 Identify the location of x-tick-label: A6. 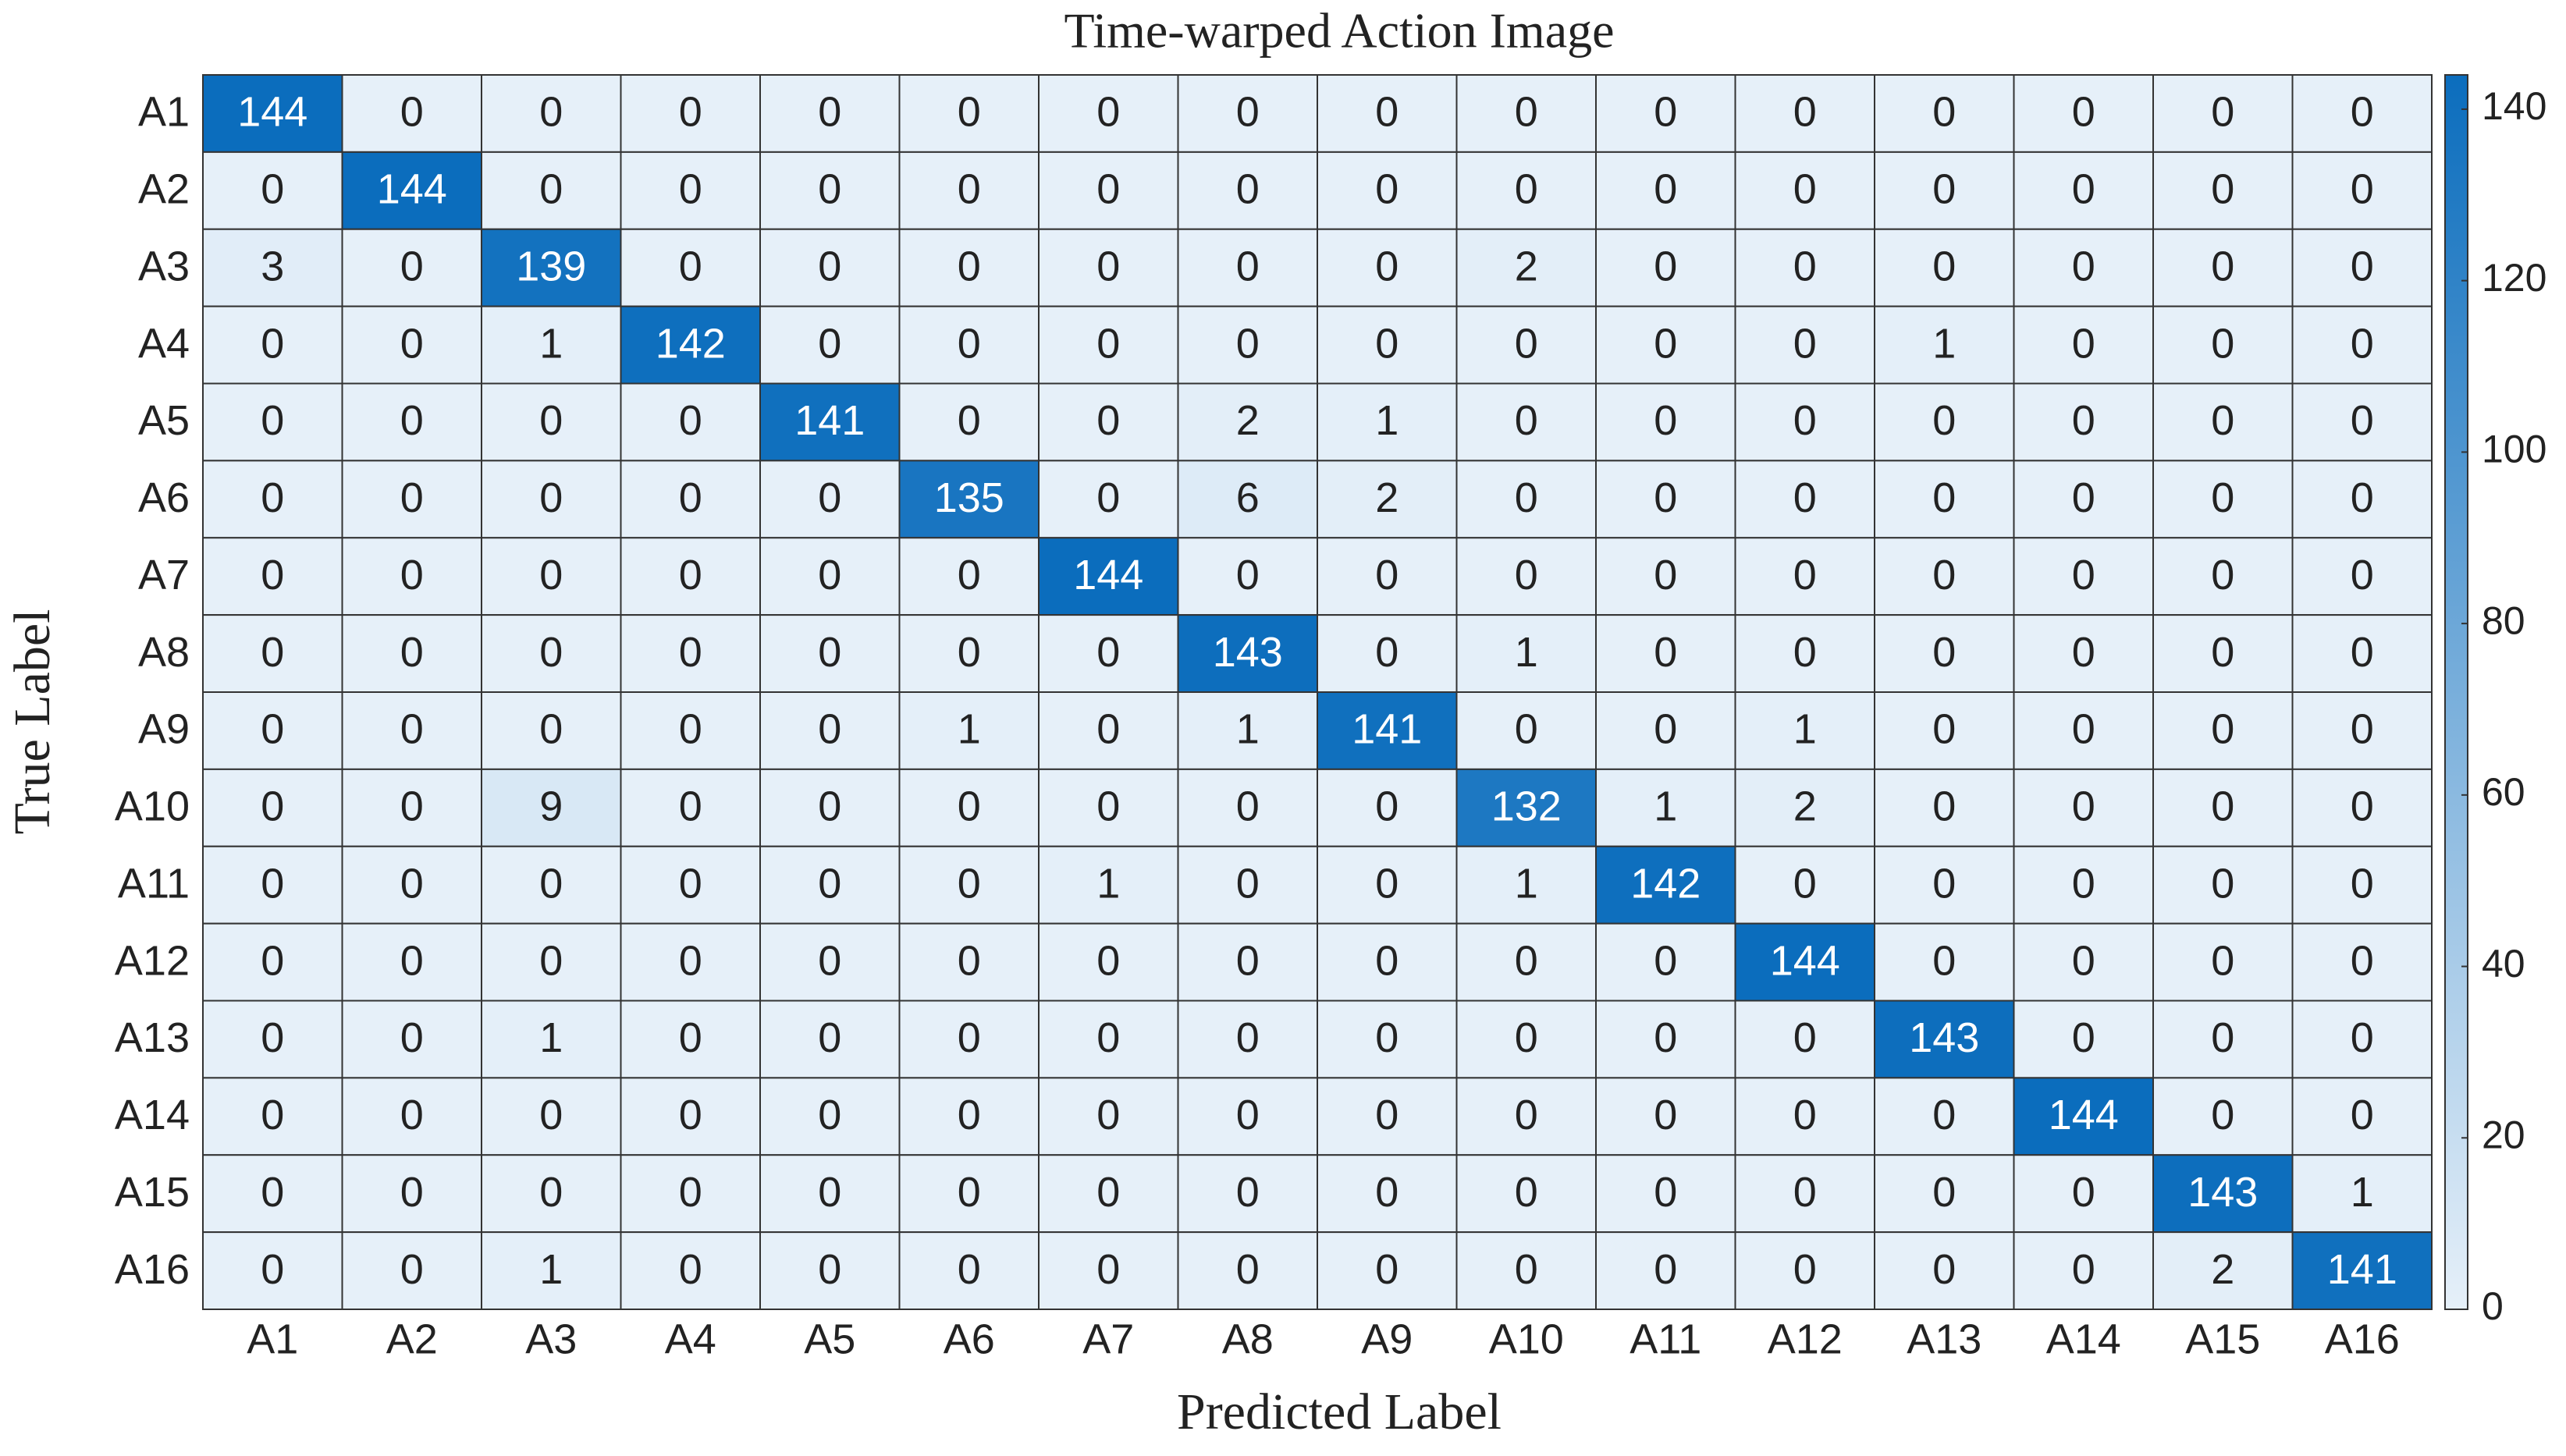
(969, 1339).